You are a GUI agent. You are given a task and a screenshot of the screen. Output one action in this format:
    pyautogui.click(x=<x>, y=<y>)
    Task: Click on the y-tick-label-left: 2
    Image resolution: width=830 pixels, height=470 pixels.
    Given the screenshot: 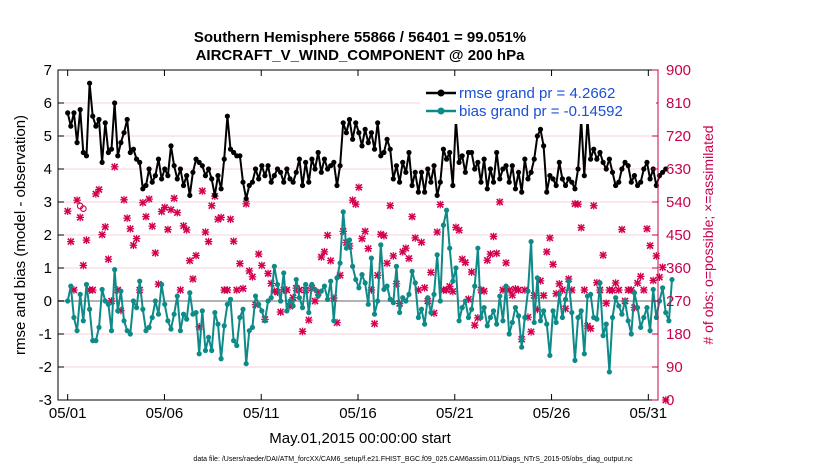 What is the action you would take?
    pyautogui.click(x=48, y=235)
    